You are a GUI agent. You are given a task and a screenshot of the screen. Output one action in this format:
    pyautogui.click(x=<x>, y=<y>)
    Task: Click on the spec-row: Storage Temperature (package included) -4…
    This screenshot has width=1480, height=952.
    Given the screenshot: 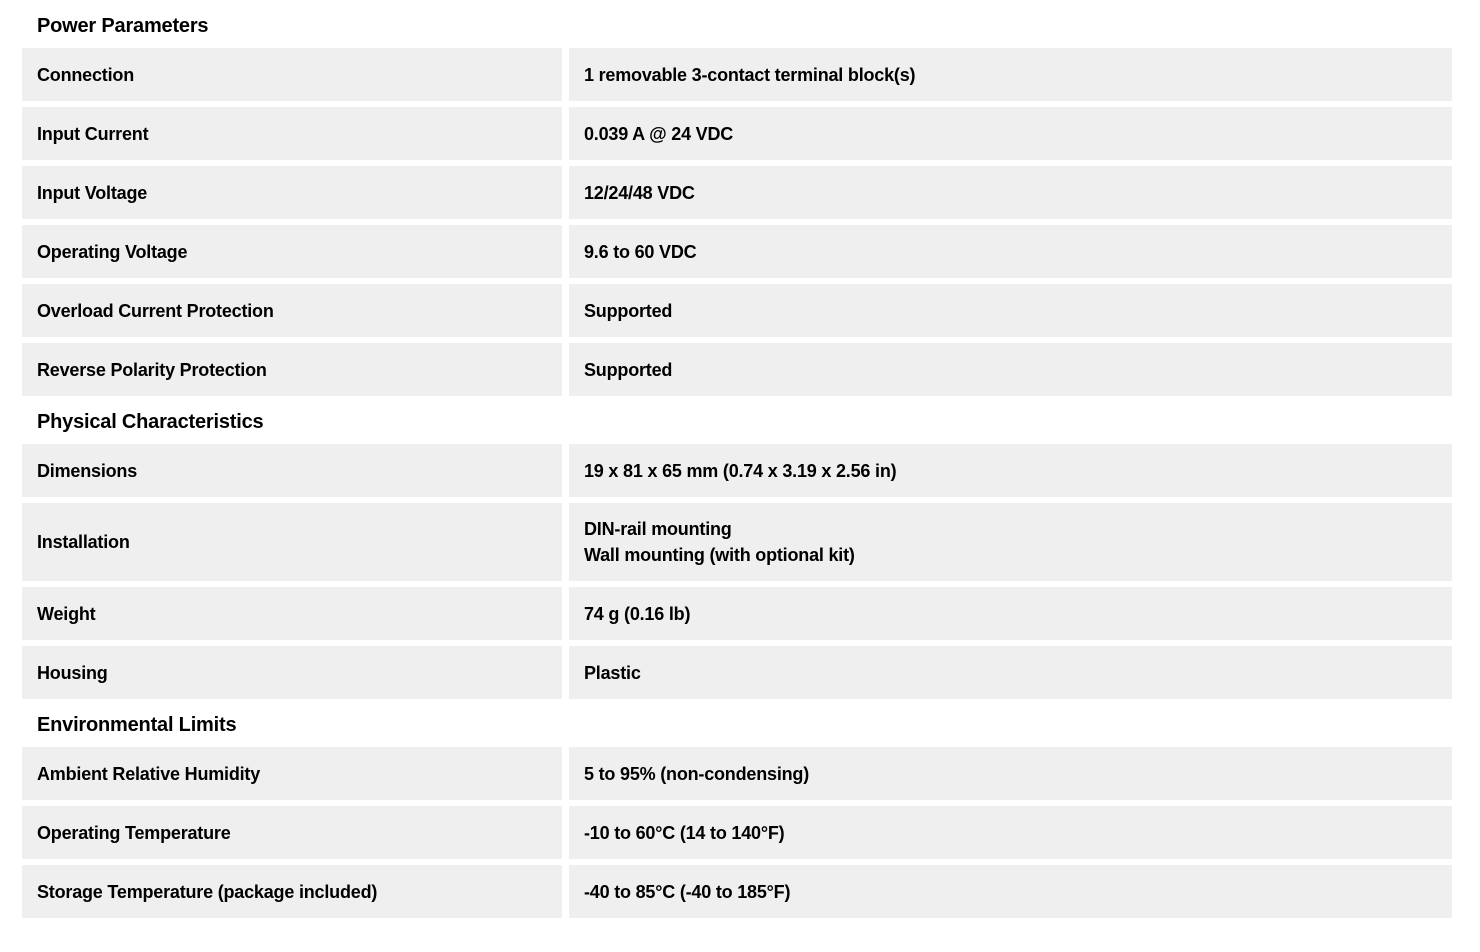 What is the action you would take?
    pyautogui.click(x=737, y=891)
    